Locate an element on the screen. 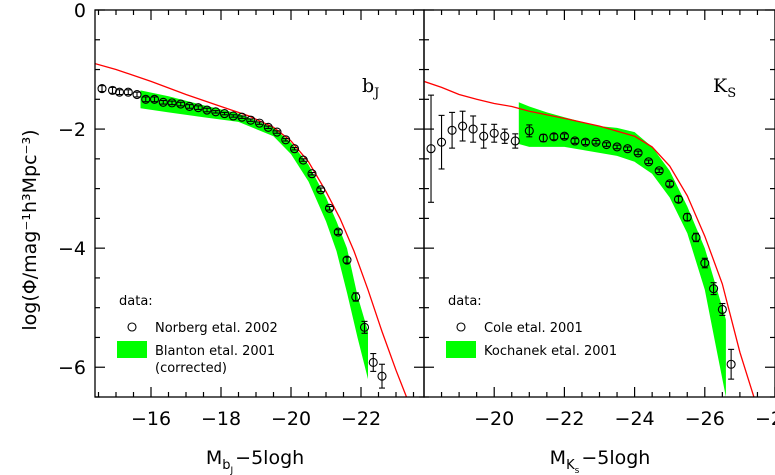 The width and height of the screenshot is (775, 475). left-x-main: M is located at coordinates (214, 458).